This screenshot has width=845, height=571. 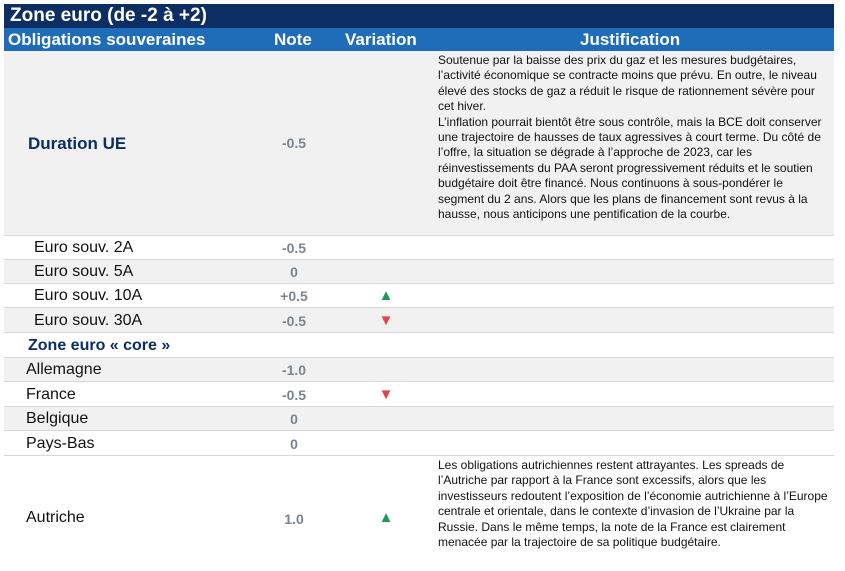 What do you see at coordinates (294, 370) in the screenshot?
I see `row-note: -1.0` at bounding box center [294, 370].